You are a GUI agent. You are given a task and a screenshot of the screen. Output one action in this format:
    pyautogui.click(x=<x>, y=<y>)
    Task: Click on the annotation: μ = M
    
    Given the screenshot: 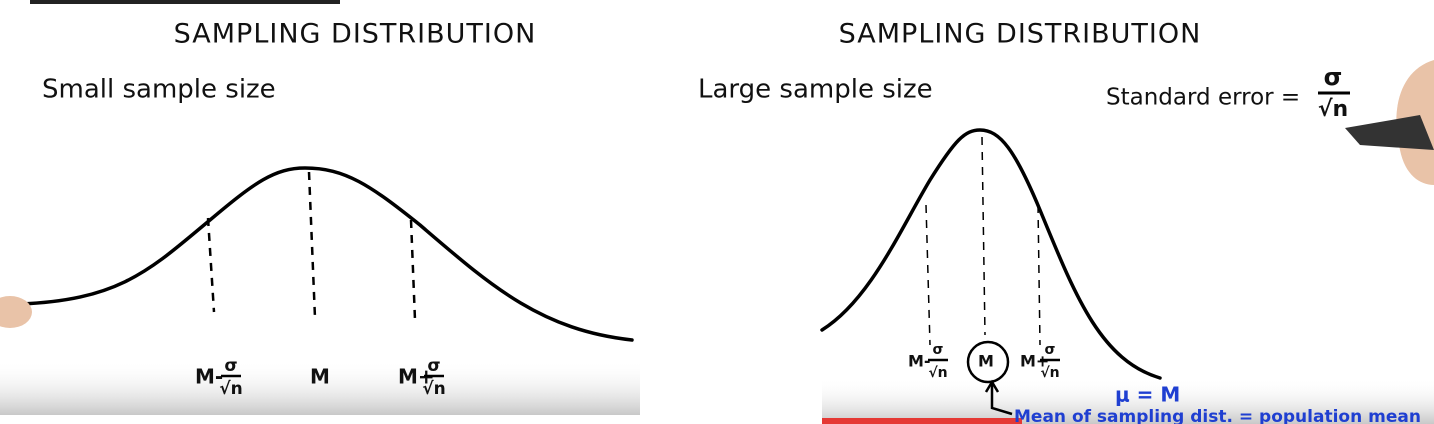 What is the action you would take?
    pyautogui.click(x=1147, y=395)
    